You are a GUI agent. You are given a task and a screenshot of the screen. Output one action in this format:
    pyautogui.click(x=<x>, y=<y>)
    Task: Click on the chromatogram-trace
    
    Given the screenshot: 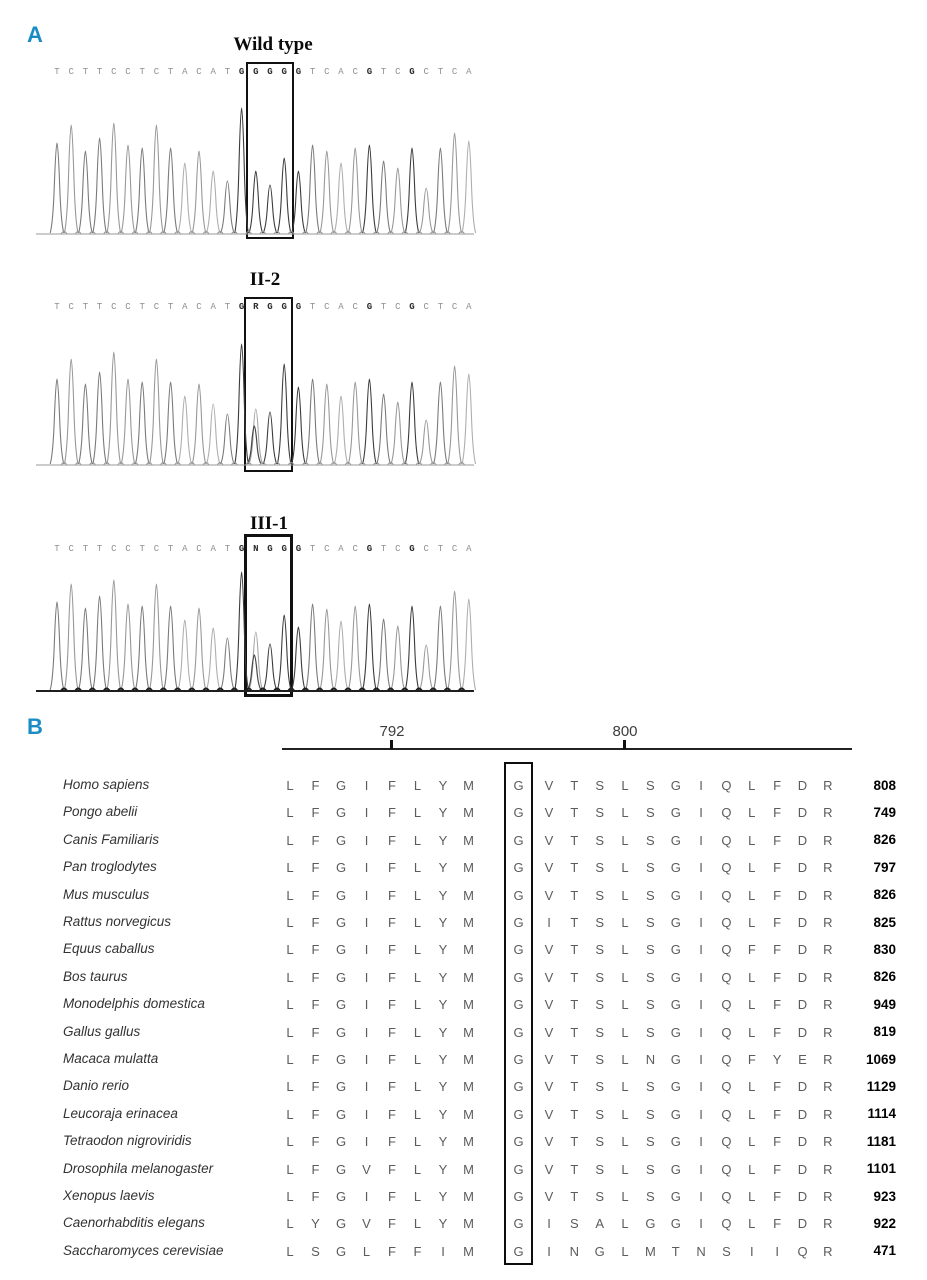 What is the action you would take?
    pyautogui.click(x=256, y=631)
    